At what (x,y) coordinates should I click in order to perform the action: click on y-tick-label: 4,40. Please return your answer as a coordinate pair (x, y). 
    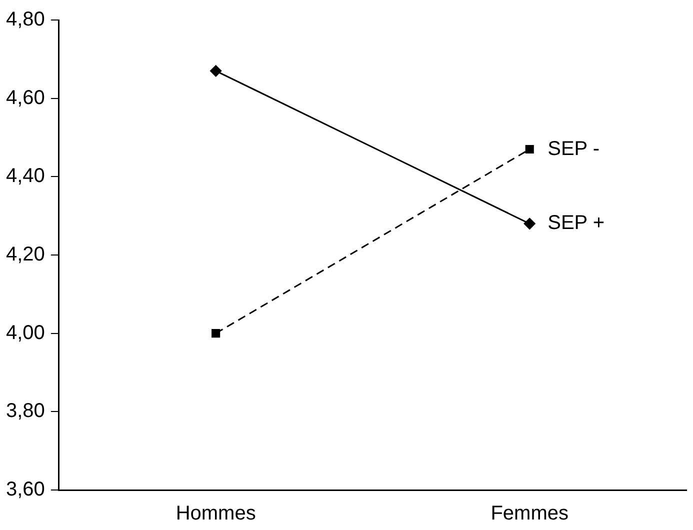
    Looking at the image, I should click on (25, 176).